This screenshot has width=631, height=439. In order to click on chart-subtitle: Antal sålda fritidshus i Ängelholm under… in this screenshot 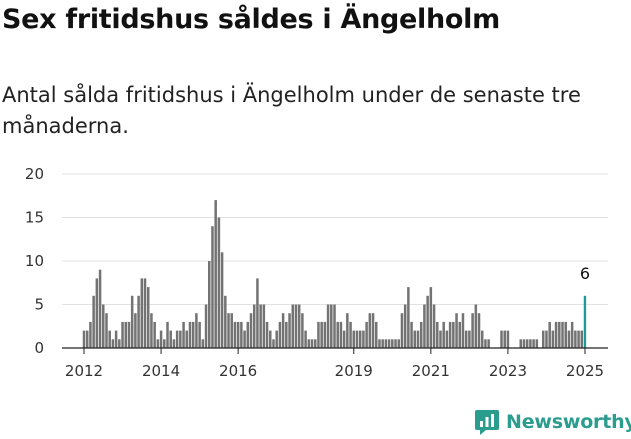, I will do `click(291, 110)`.